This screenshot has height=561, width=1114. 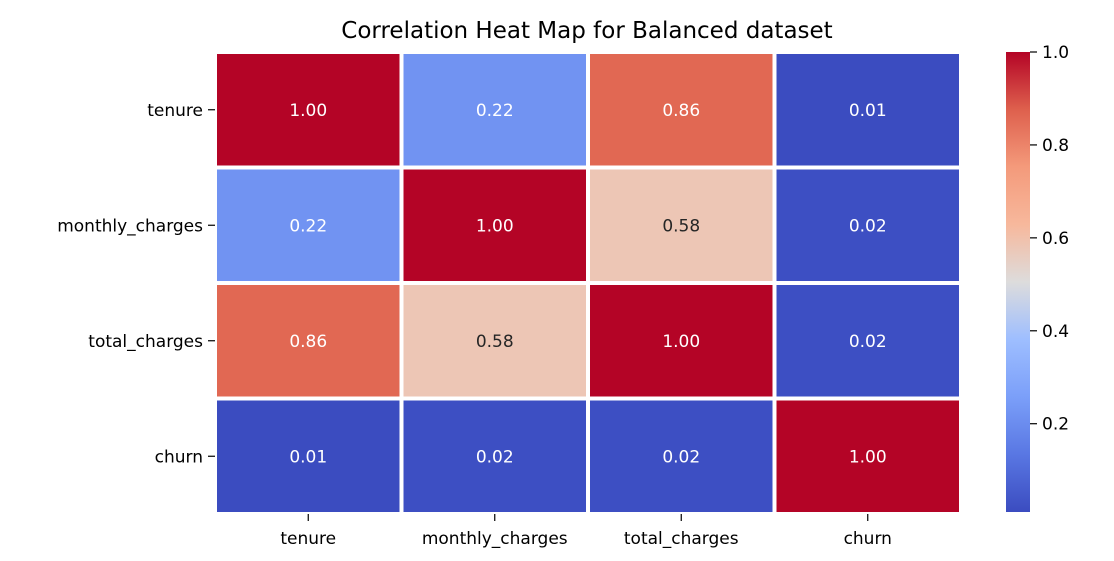 I want to click on y-tick-label: total_charges, so click(x=145, y=342).